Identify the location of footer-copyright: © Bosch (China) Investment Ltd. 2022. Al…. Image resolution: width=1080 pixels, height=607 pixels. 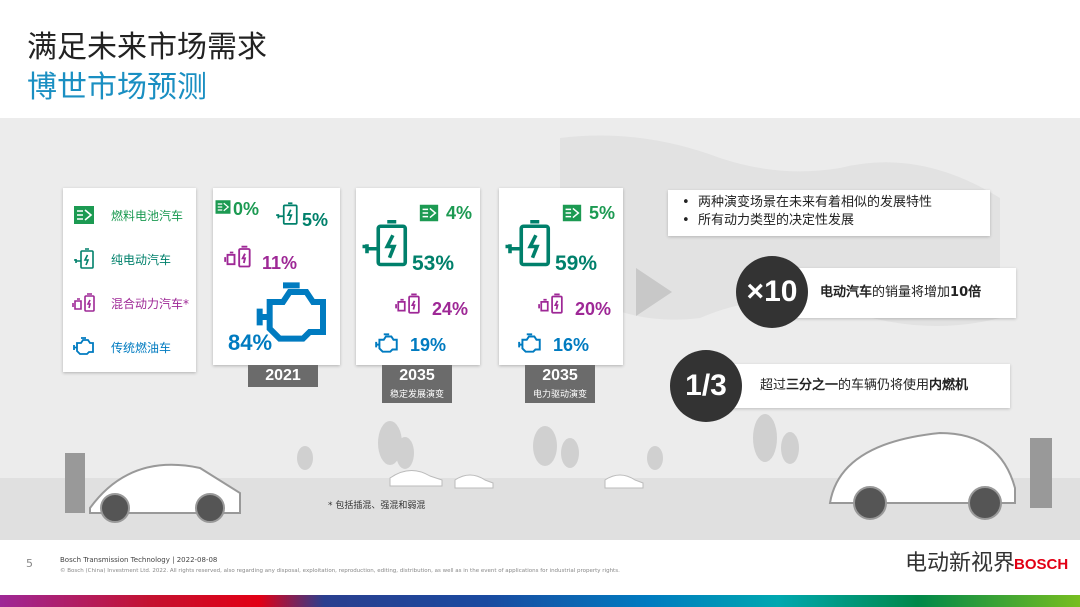
(340, 571).